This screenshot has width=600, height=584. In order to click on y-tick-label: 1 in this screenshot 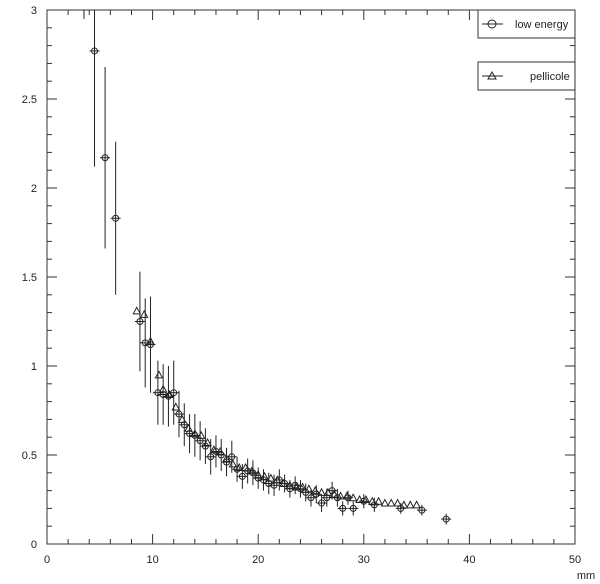, I will do `click(34, 367)`.